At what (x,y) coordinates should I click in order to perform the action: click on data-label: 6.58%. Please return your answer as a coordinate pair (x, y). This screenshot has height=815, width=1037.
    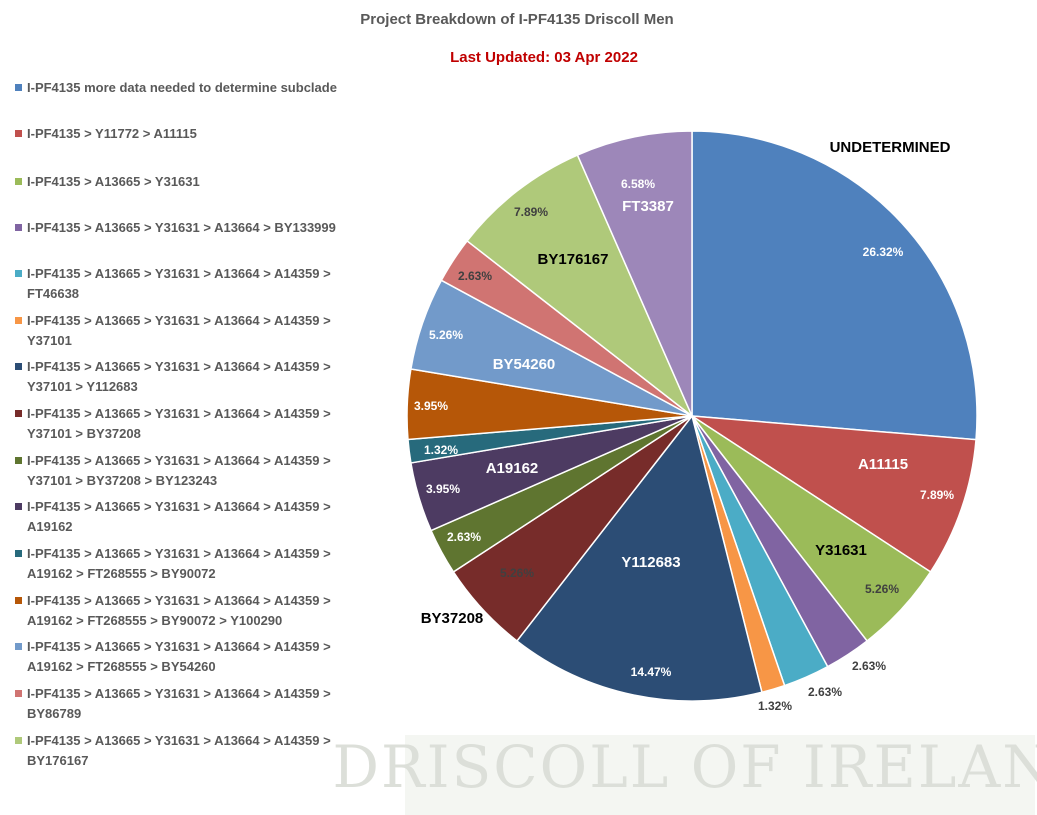
    Looking at the image, I should click on (638, 184).